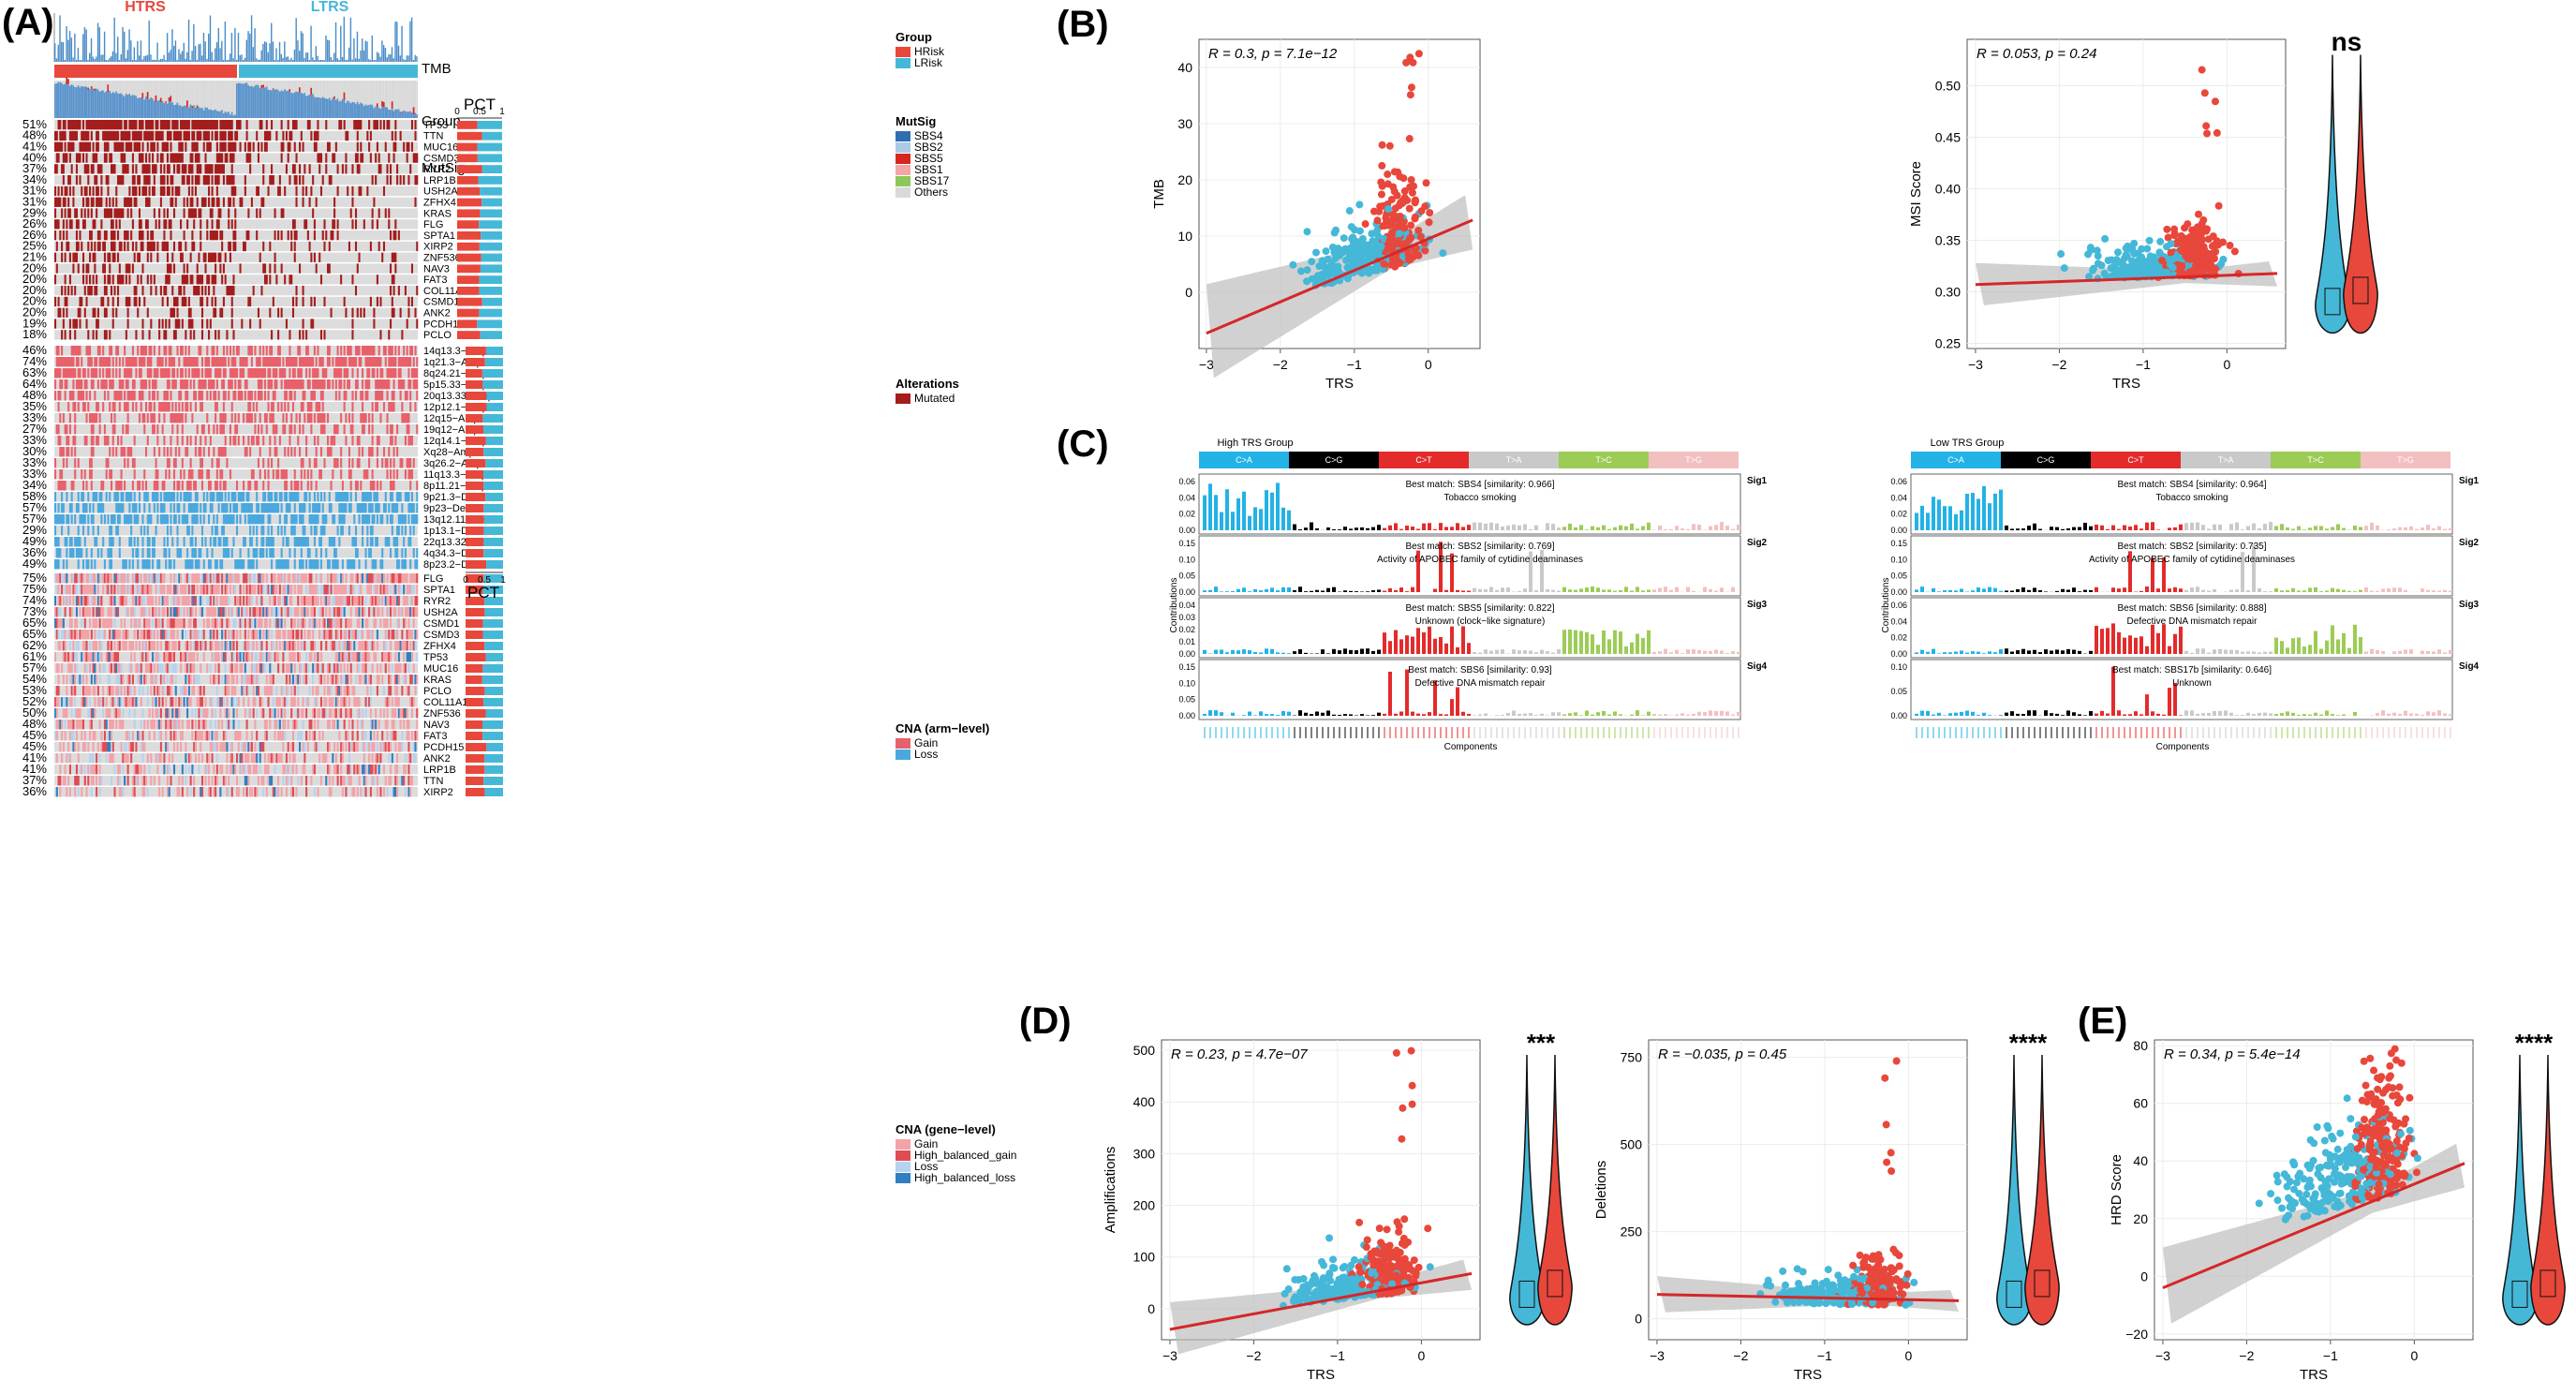  What do you see at coordinates (236, 230) in the screenshot?
I see `mut-heatmap` at bounding box center [236, 230].